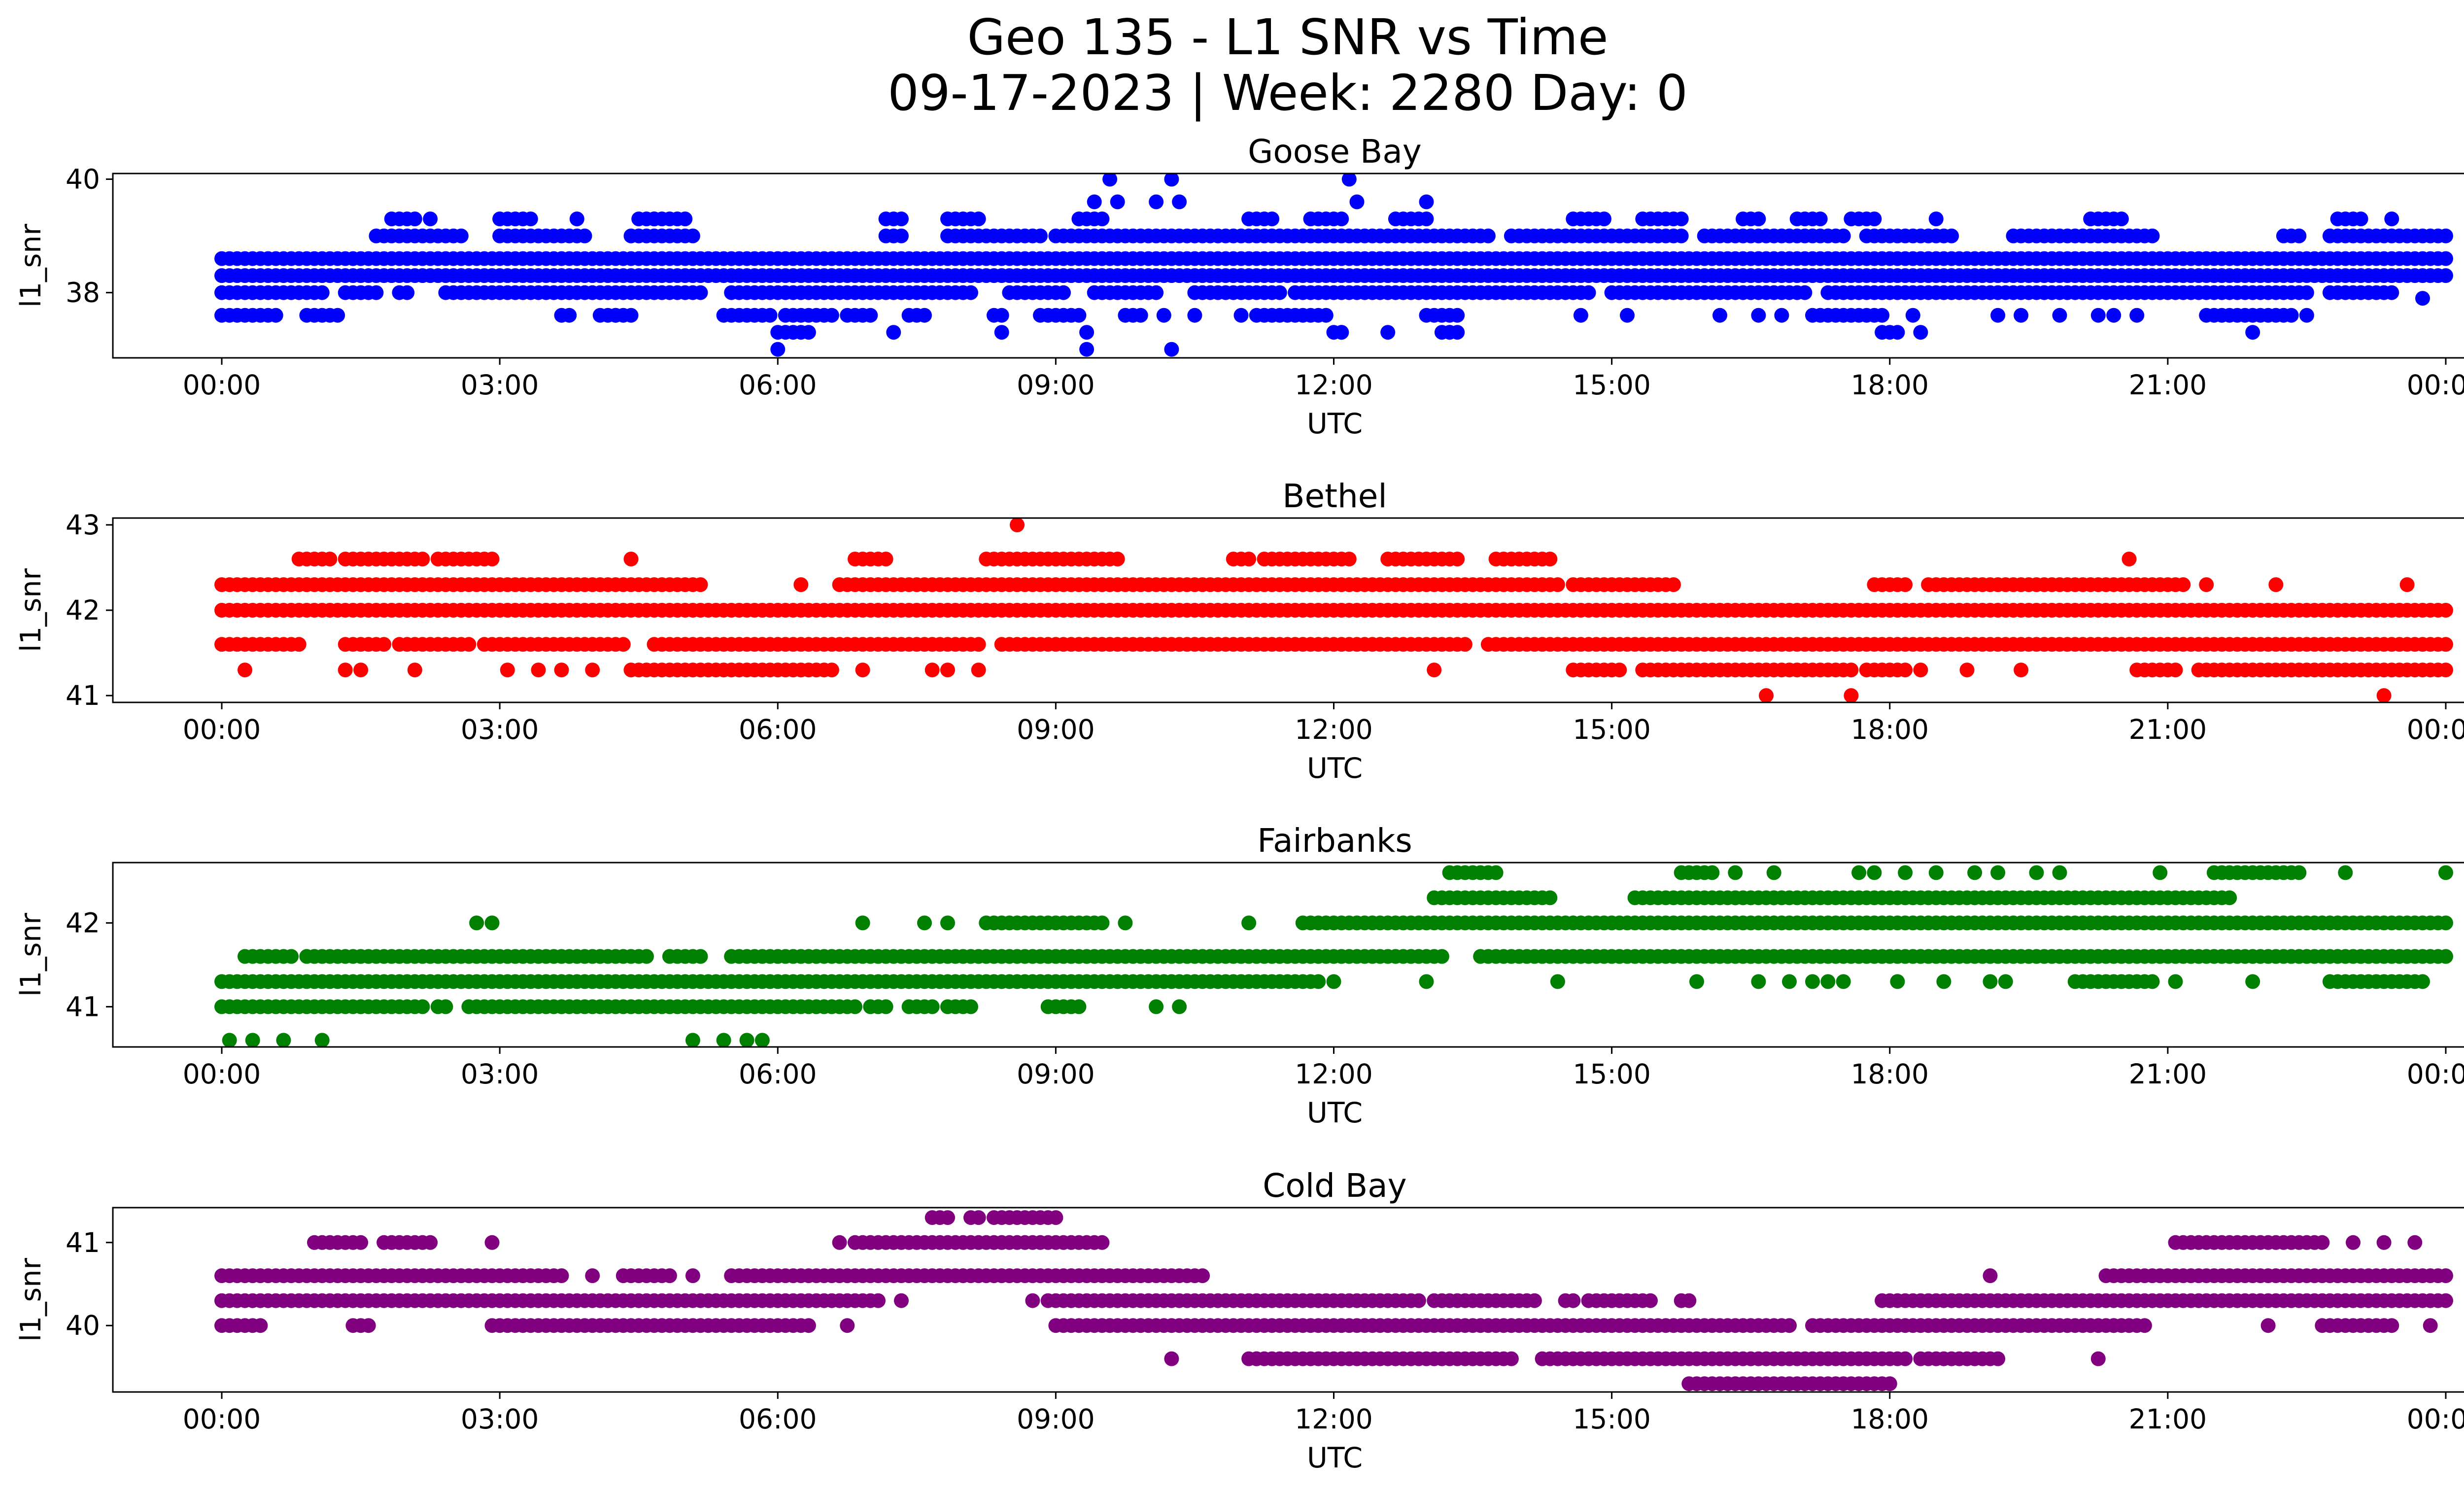 Image resolution: width=2464 pixels, height=1495 pixels. I want to click on y-tick-label: 42, so click(83, 610).